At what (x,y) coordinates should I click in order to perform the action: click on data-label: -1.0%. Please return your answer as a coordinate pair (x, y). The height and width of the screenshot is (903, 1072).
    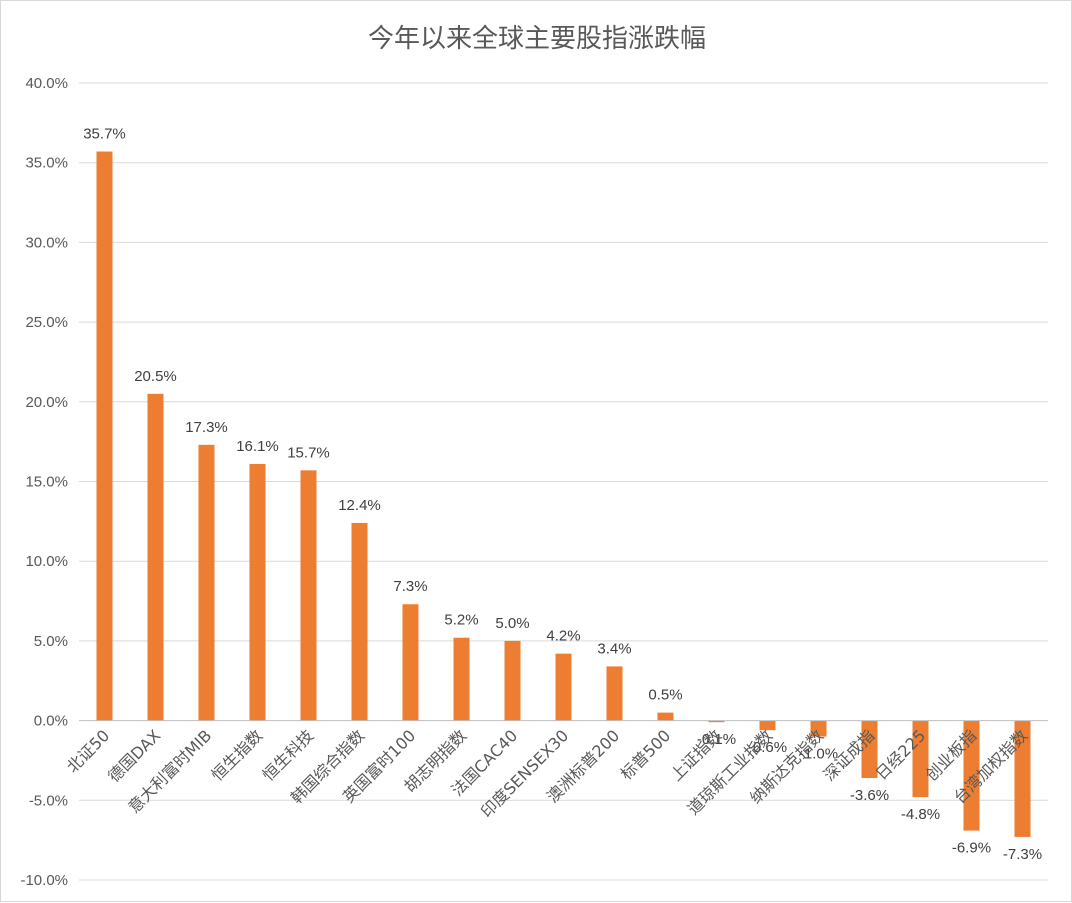
    Looking at the image, I should click on (818, 754).